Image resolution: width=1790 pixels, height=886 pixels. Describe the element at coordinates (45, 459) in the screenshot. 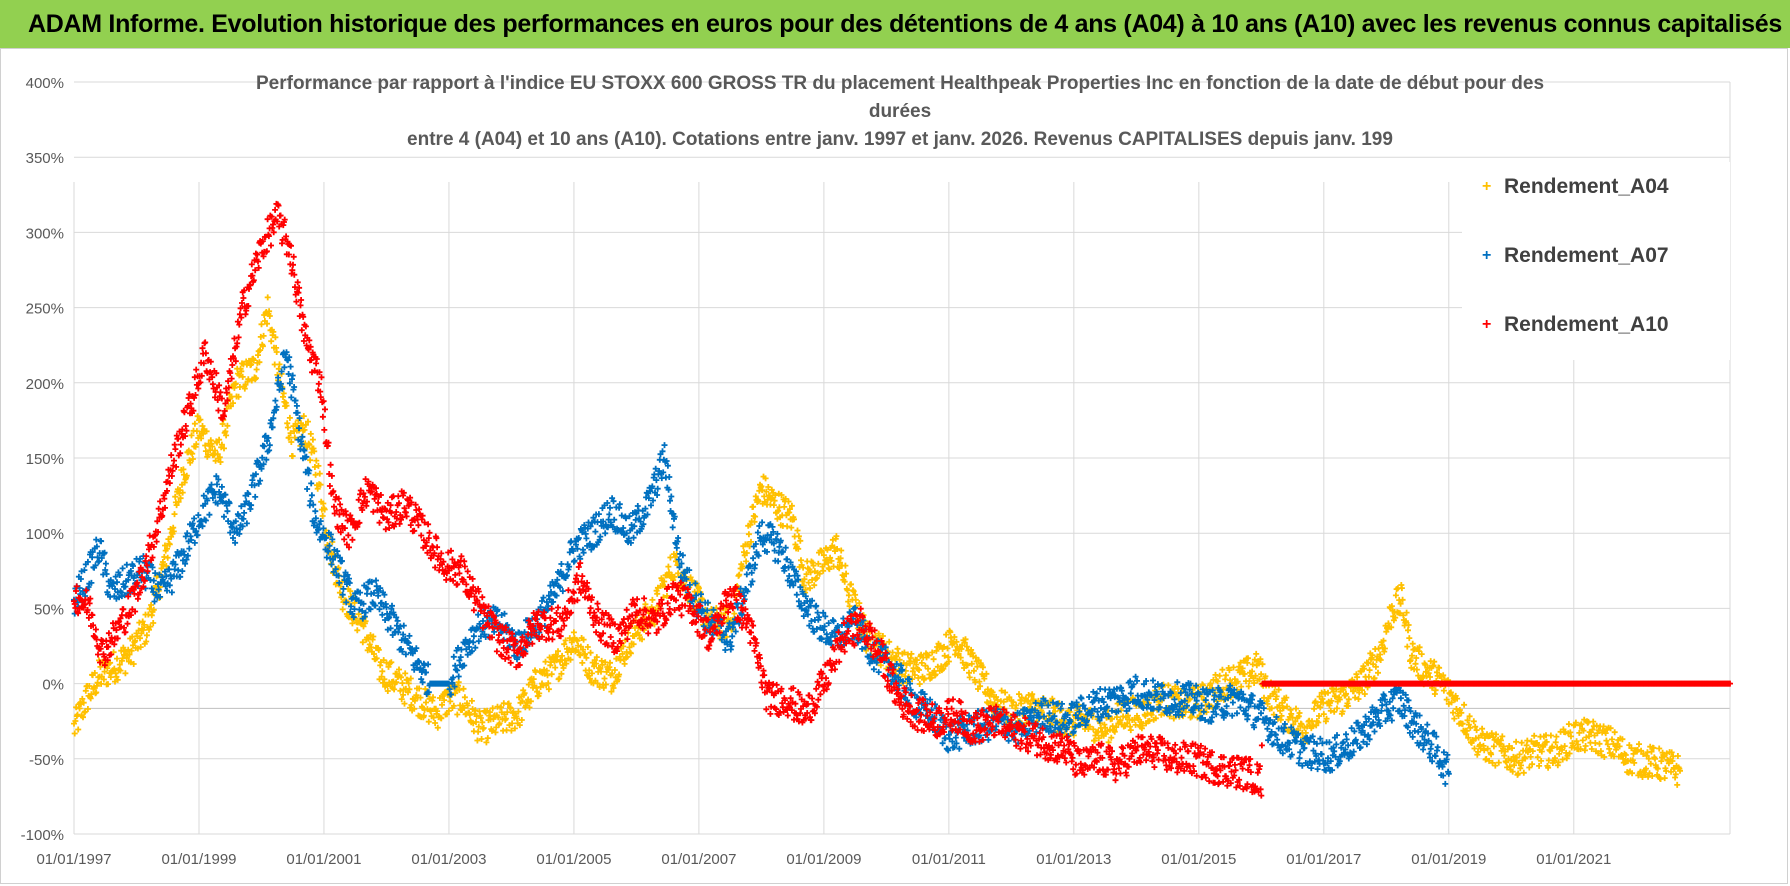

I see `y-tick-label: 150%` at that location.